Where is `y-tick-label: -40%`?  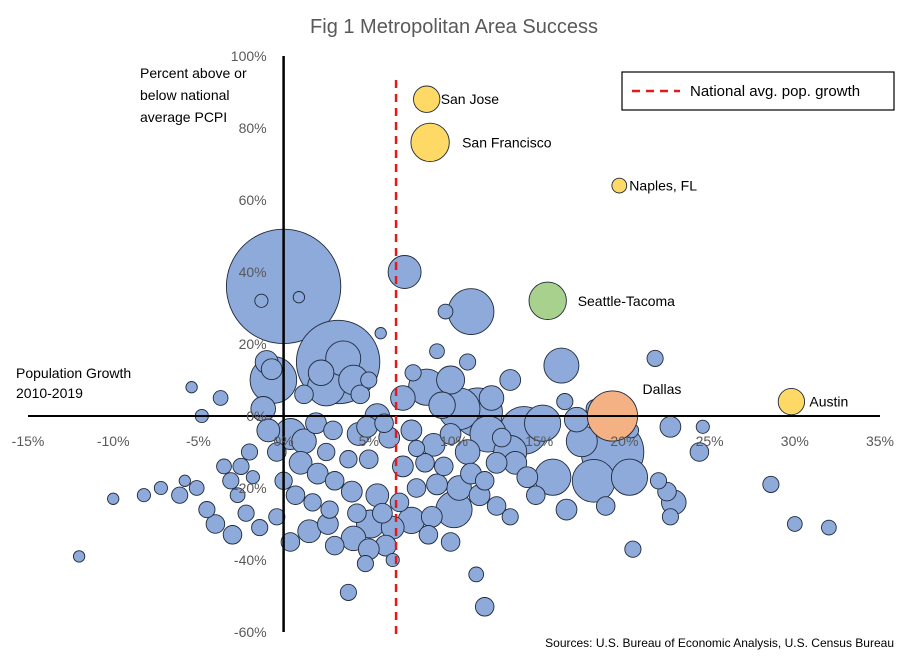
y-tick-label: -40% is located at coordinates (250, 560).